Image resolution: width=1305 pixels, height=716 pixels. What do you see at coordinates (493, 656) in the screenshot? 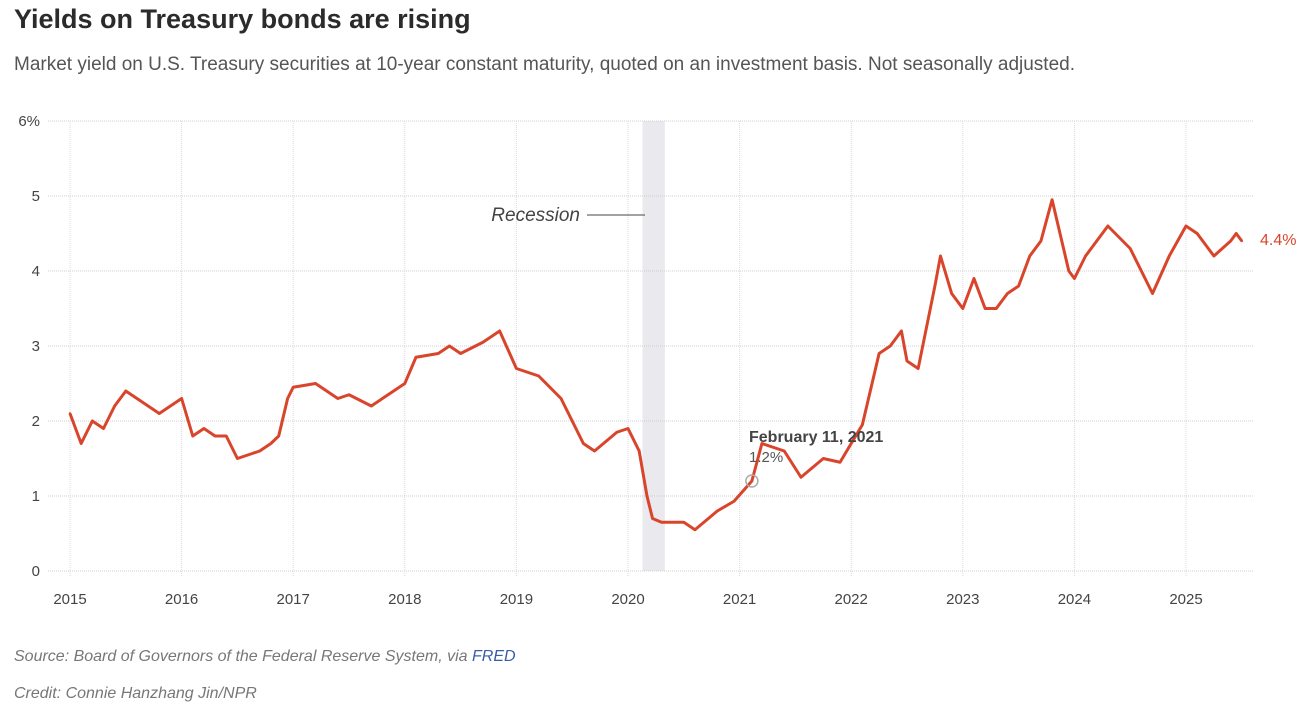
I see `fred-link: FRED` at bounding box center [493, 656].